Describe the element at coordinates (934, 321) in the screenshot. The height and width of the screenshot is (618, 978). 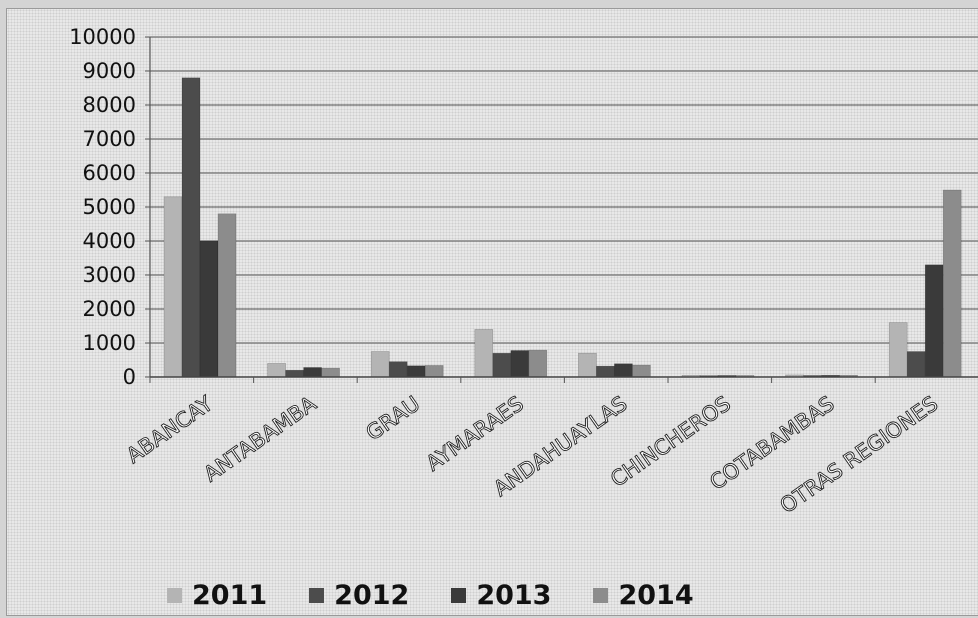
I see `bar-2013-otras-regiones` at that location.